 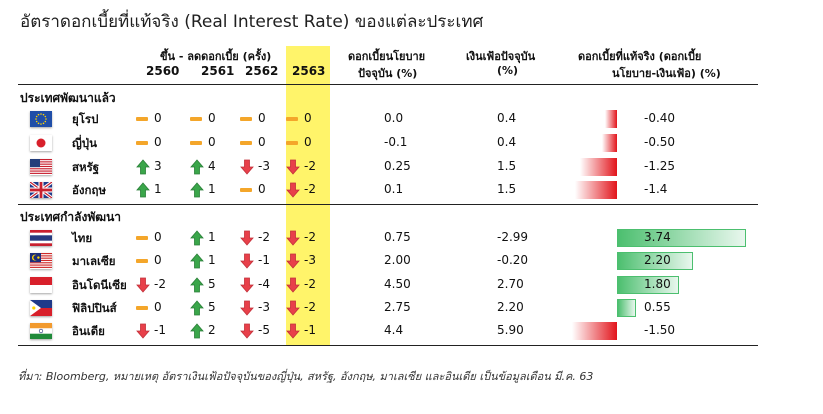 I want to click on rate-change-cell-2563: -3, so click(x=308, y=261).